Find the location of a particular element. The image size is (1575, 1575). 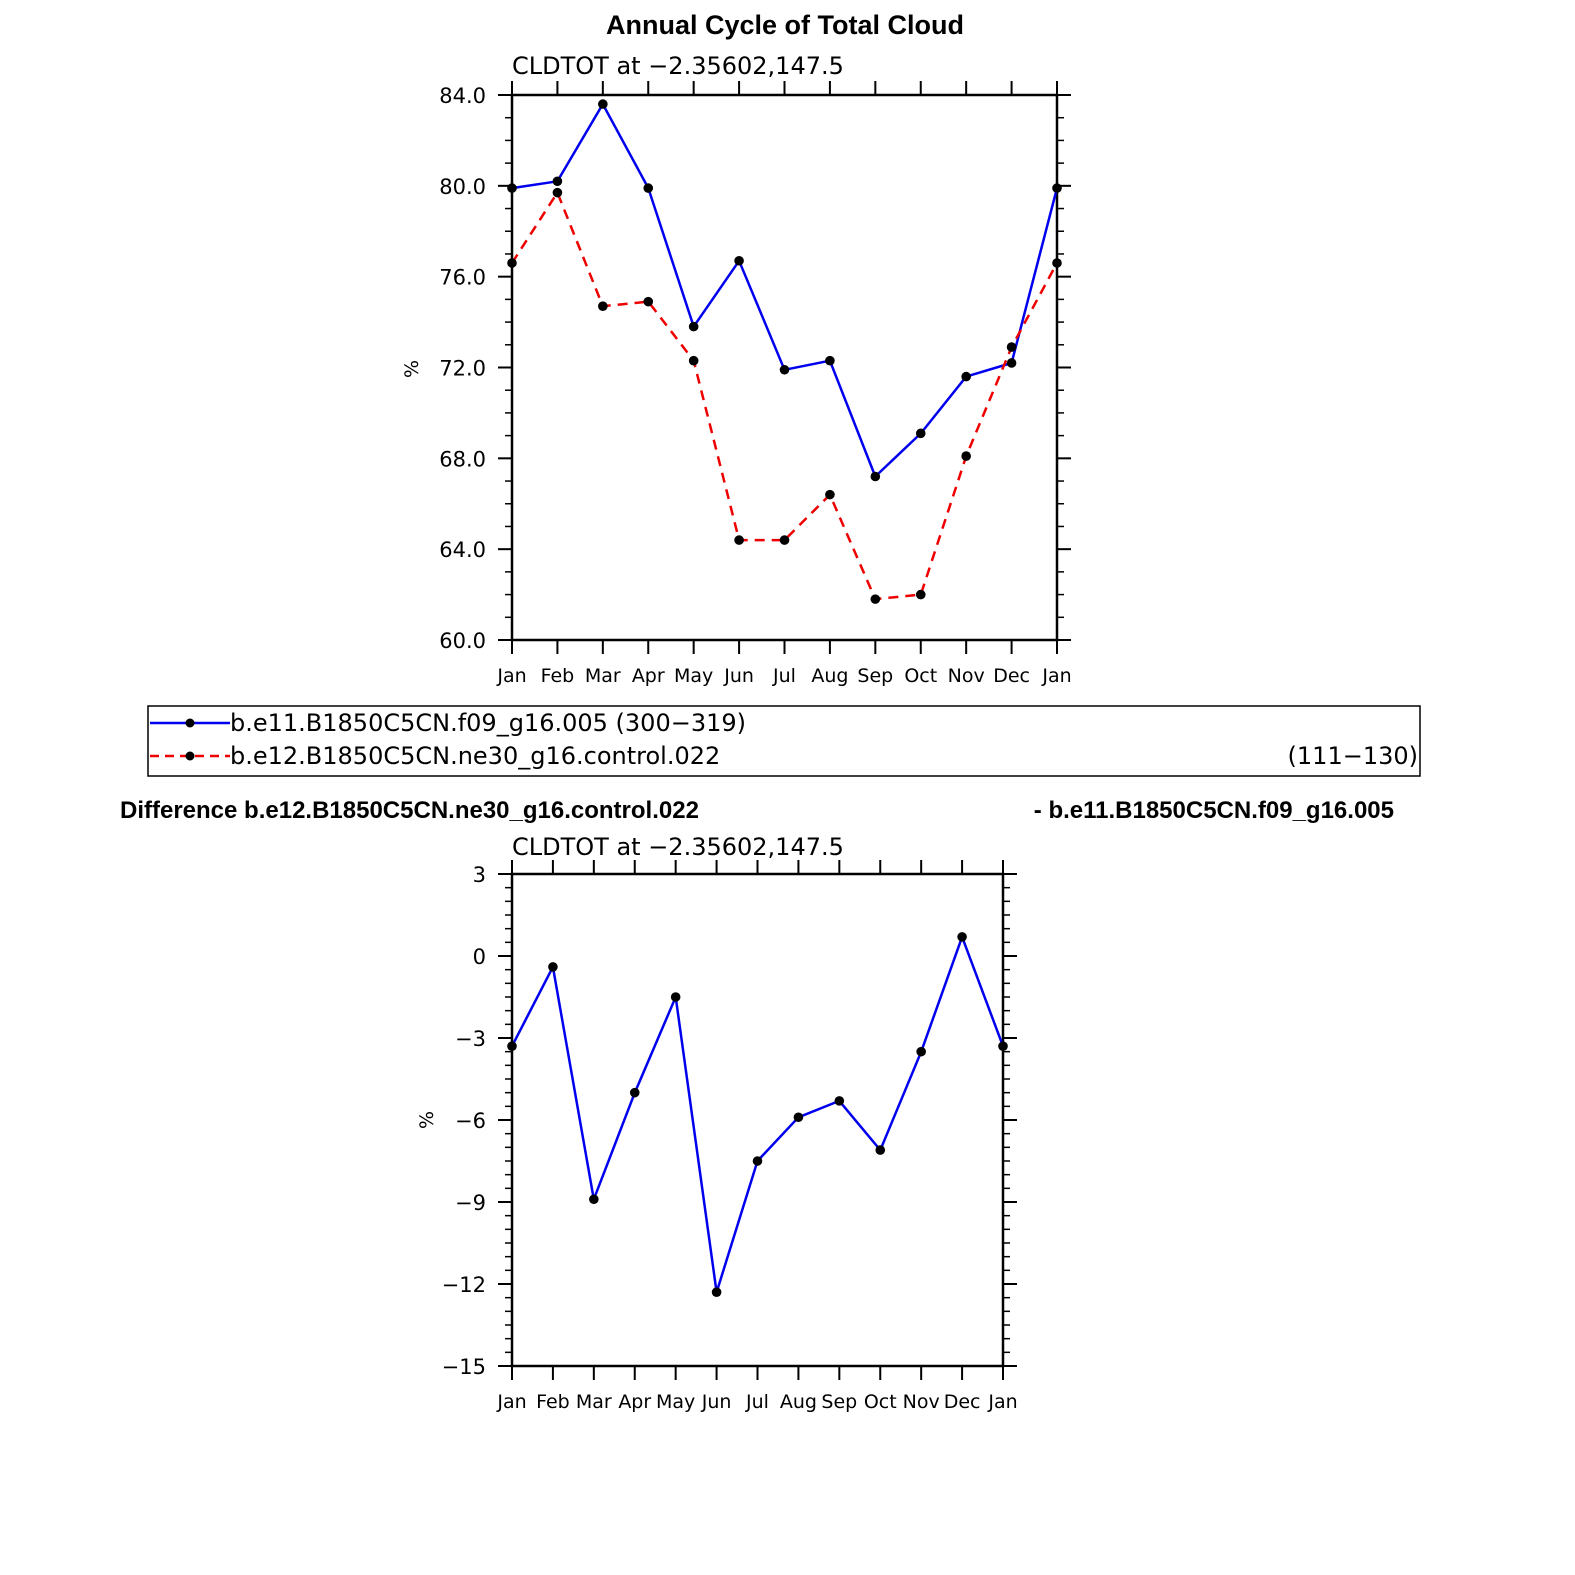

legend-label-red: b.e12.B1850C5CN.ne30_g16.control.022 is located at coordinates (475, 756).